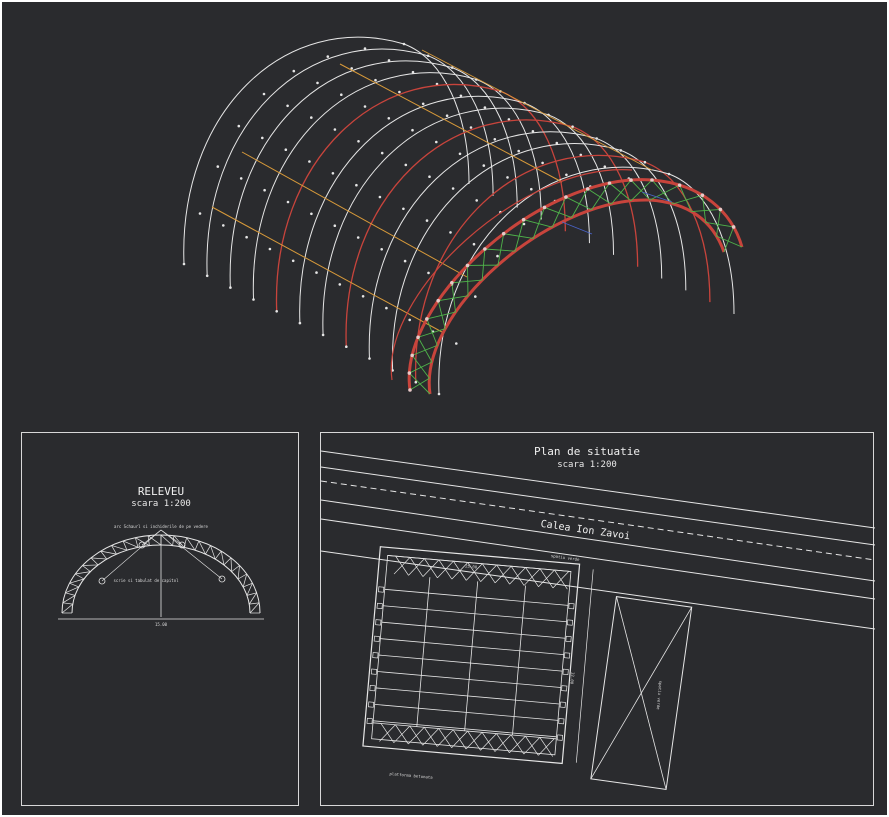 Image resolution: width=889 pixels, height=817 pixels. I want to click on green-space-cross, so click(641, 693).